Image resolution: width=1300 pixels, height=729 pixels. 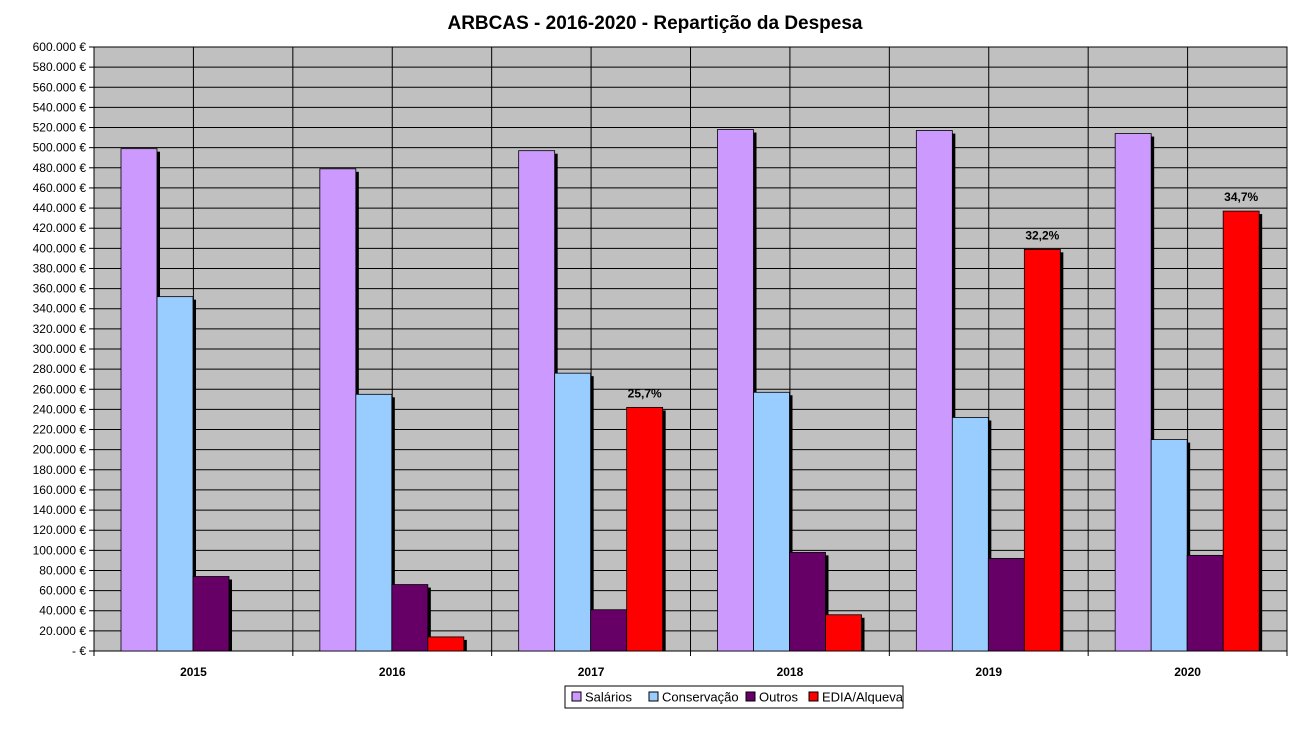 I want to click on bar-outros-2017, so click(x=609, y=630).